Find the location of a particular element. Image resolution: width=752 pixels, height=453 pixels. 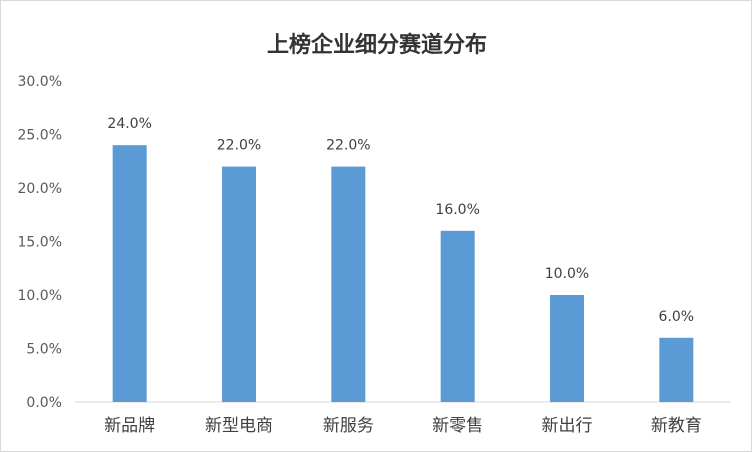

data-label-6: 6.0% is located at coordinates (677, 317).